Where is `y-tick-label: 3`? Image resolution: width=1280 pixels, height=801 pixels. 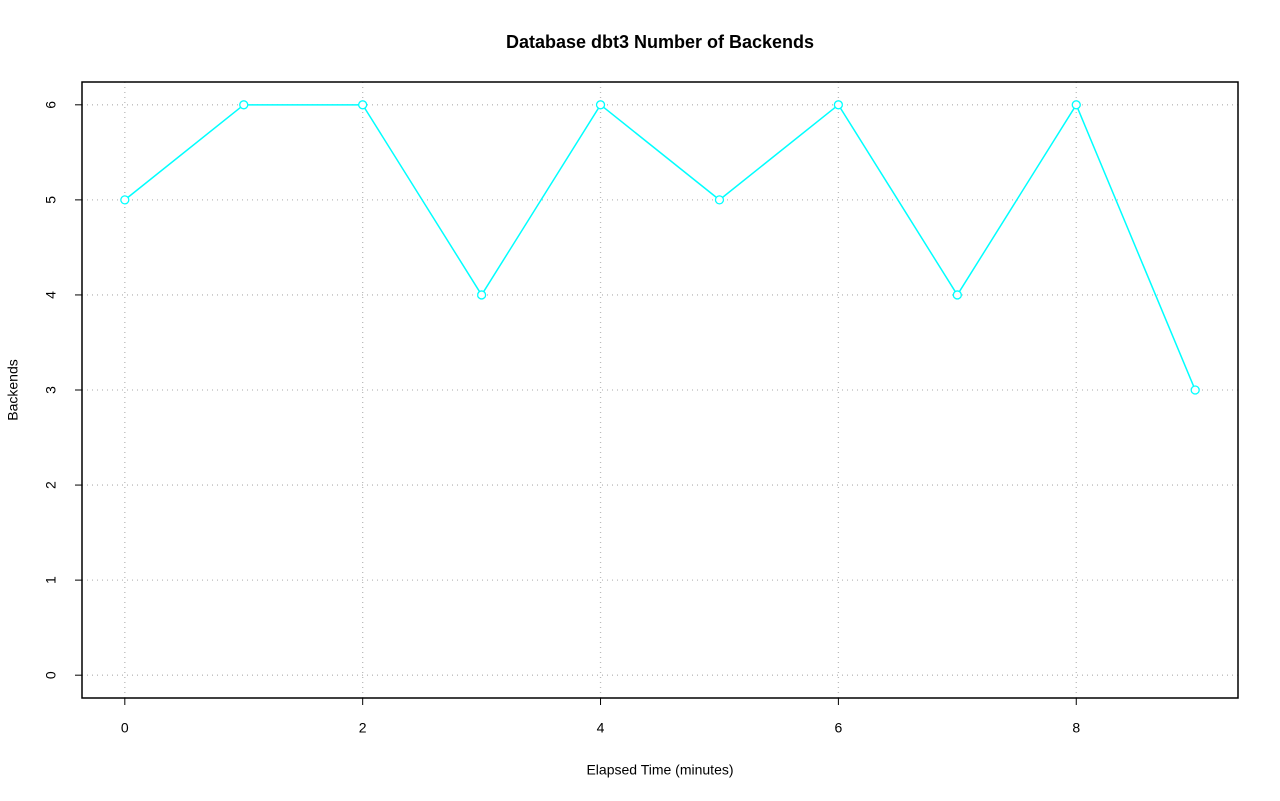 y-tick-label: 3 is located at coordinates (51, 390).